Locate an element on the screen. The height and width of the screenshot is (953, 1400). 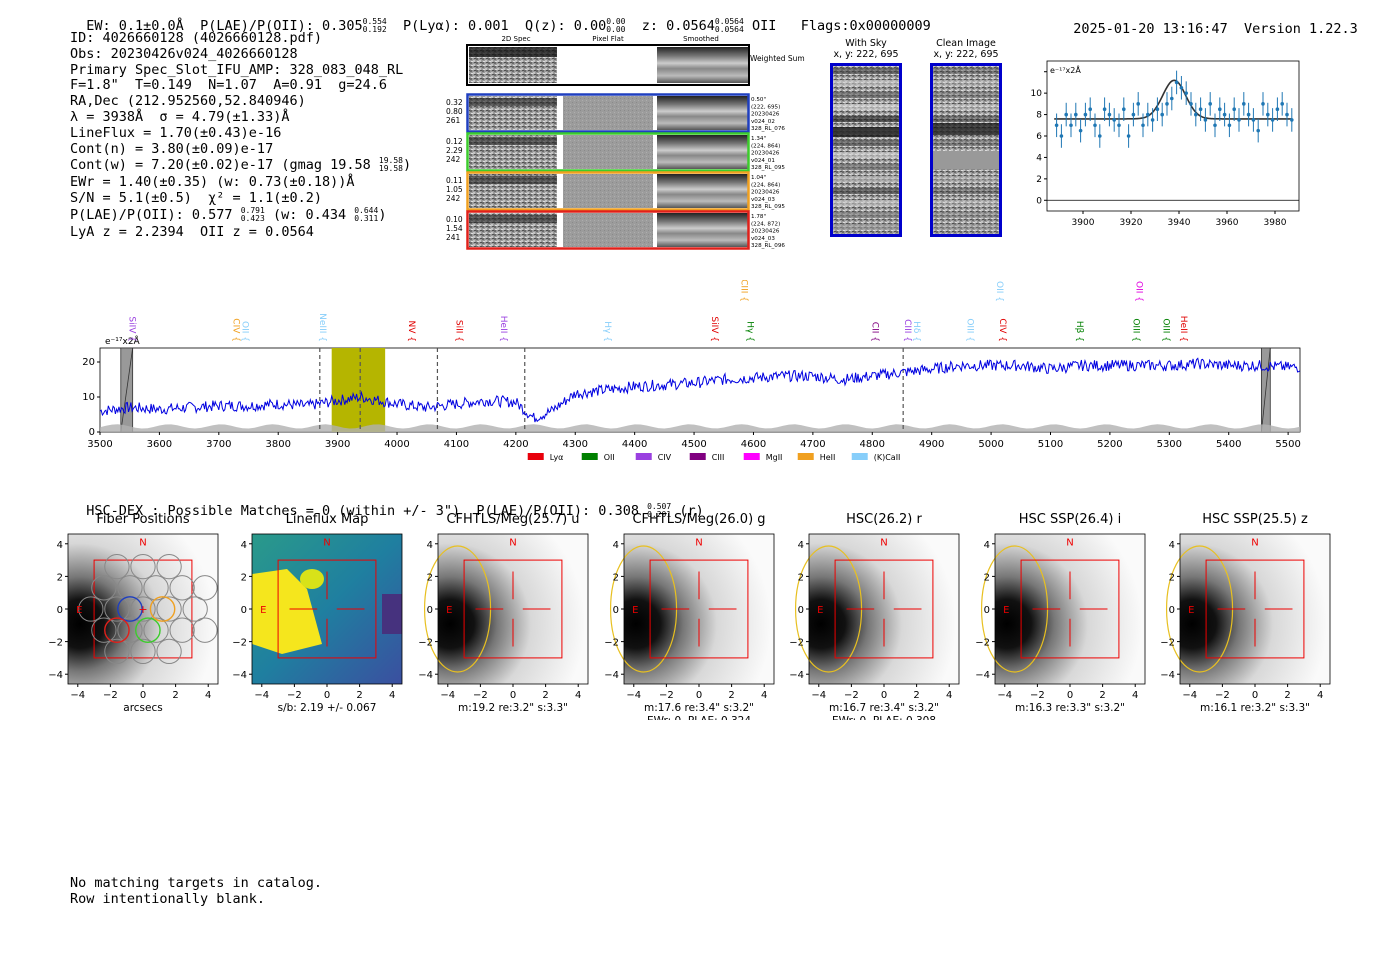
spec-line-label: Hγ { is located at coordinates (607, 331).